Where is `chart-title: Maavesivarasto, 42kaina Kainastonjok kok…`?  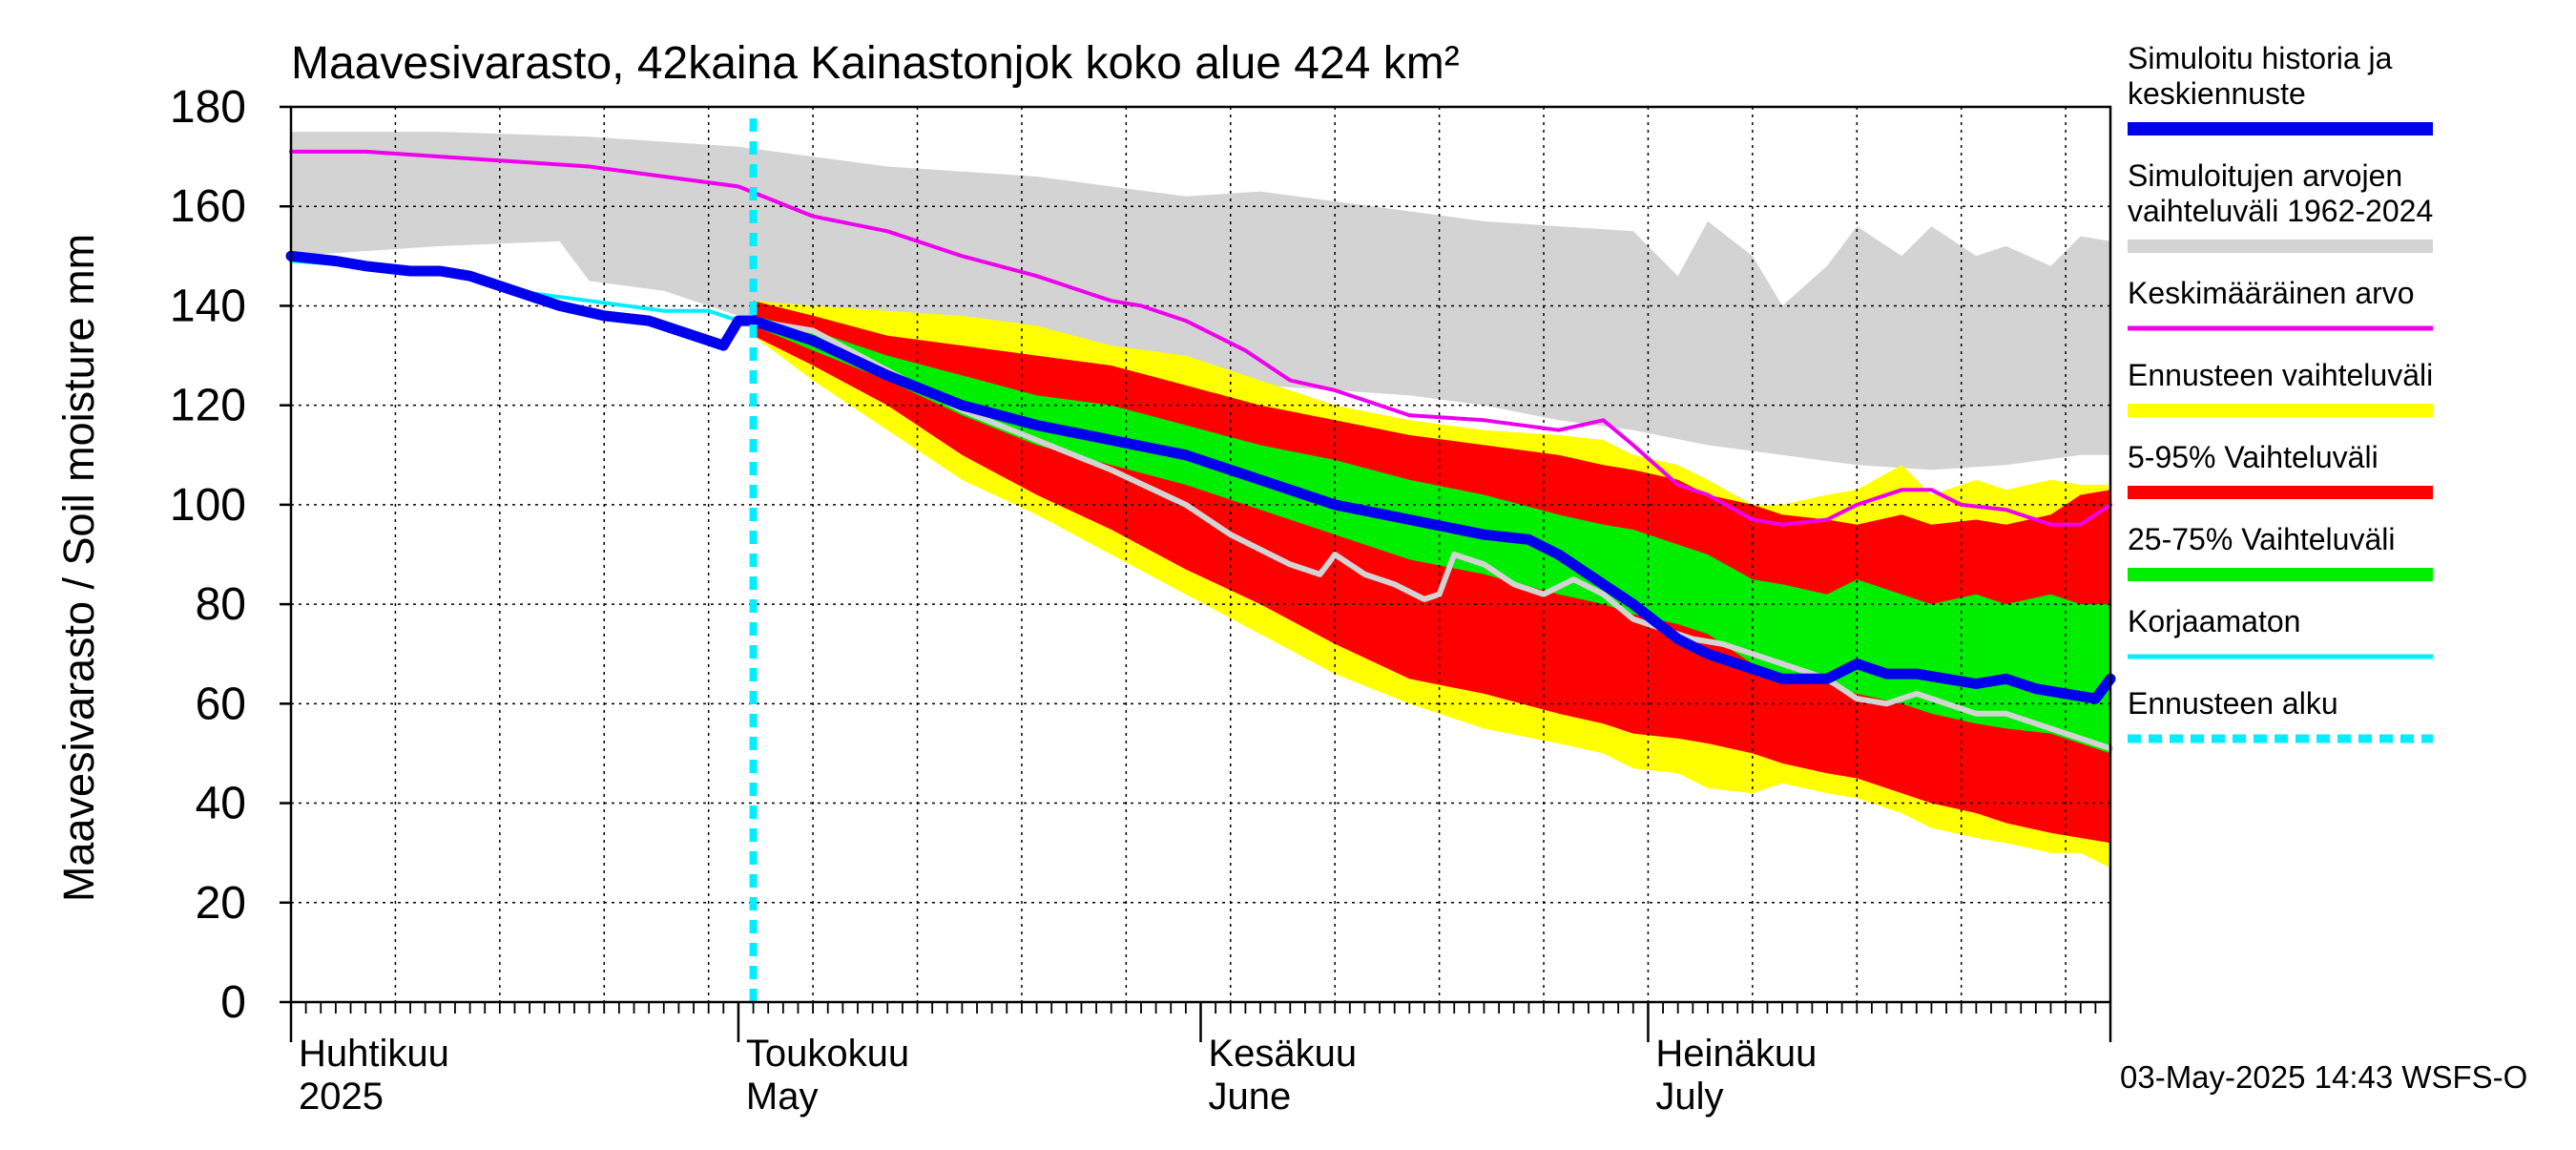
chart-title: Maavesivarasto, 42kaina Kainastonjok kok… is located at coordinates (875, 63).